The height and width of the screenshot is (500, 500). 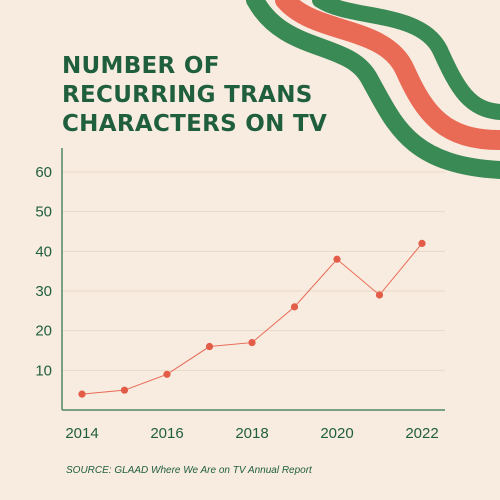 What do you see at coordinates (379, 295) in the screenshot?
I see `data-point-2021` at bounding box center [379, 295].